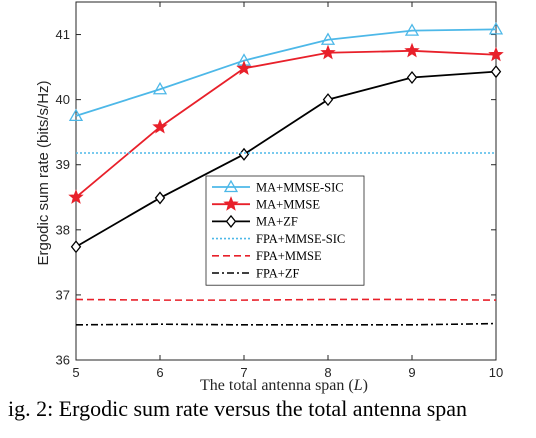  I want to click on y-tick-label: 37, so click(63, 294).